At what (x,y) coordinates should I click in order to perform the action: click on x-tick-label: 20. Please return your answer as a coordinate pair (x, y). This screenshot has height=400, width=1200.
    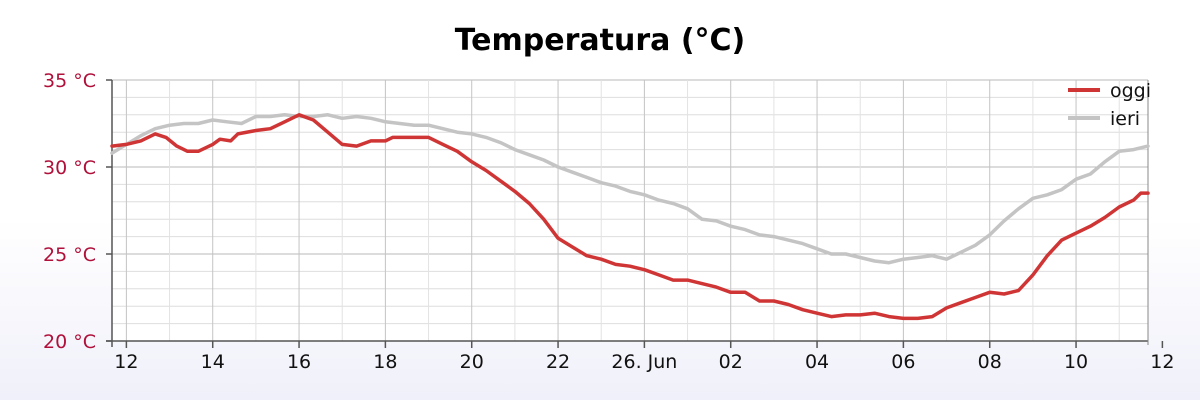
    Looking at the image, I should click on (472, 362).